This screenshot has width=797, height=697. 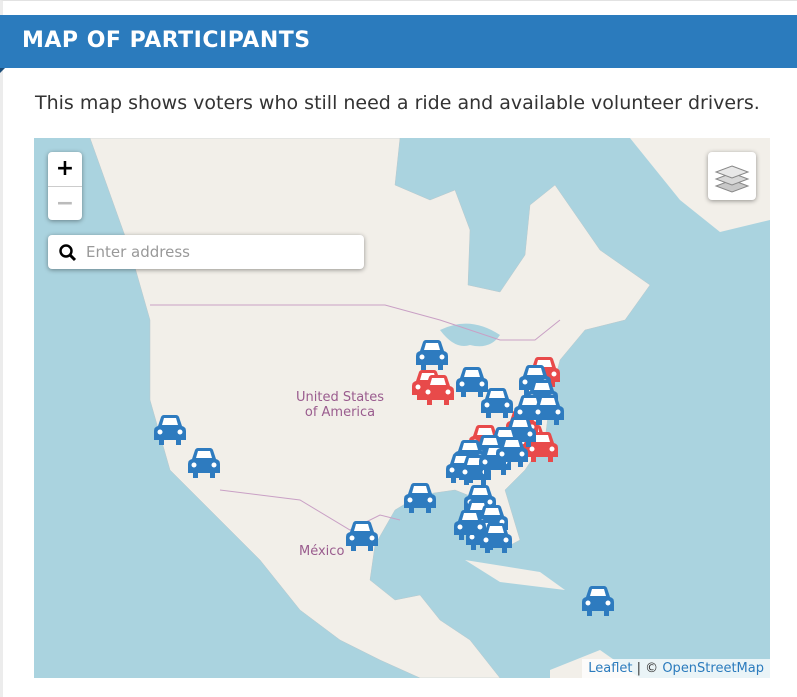 I want to click on search-placeholder: Enter address, so click(x=138, y=252).